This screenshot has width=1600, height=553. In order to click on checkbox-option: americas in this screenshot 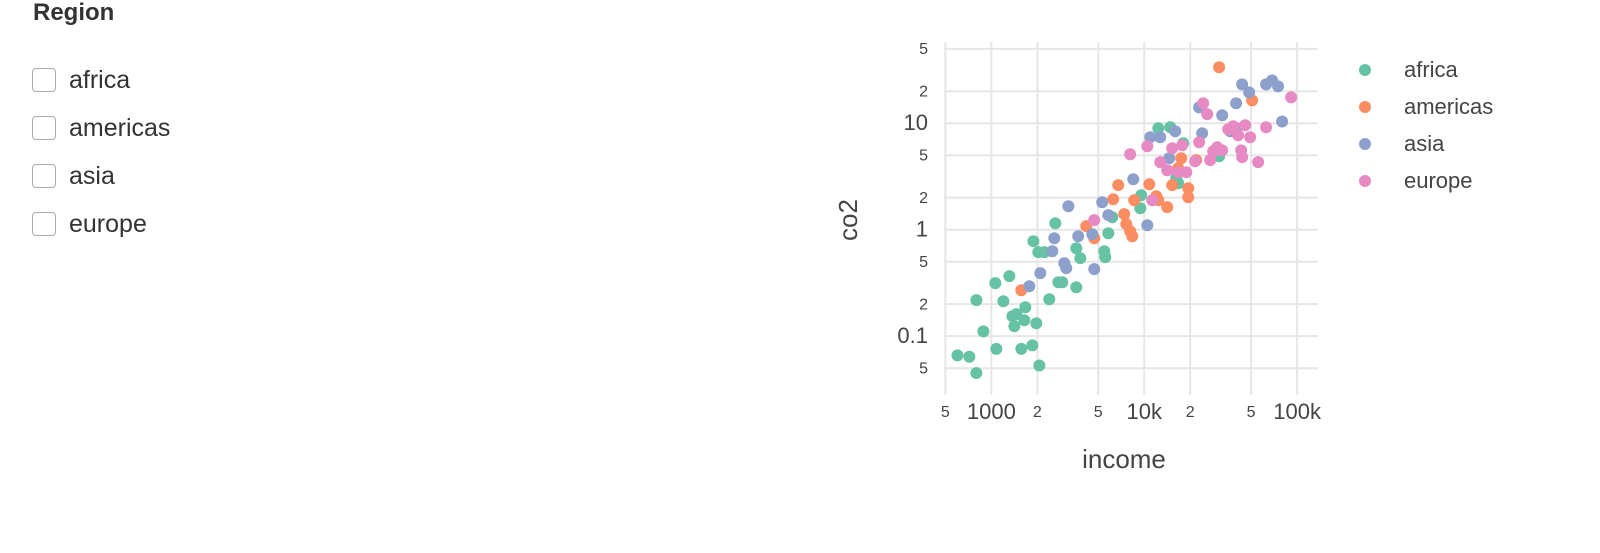, I will do `click(101, 128)`.